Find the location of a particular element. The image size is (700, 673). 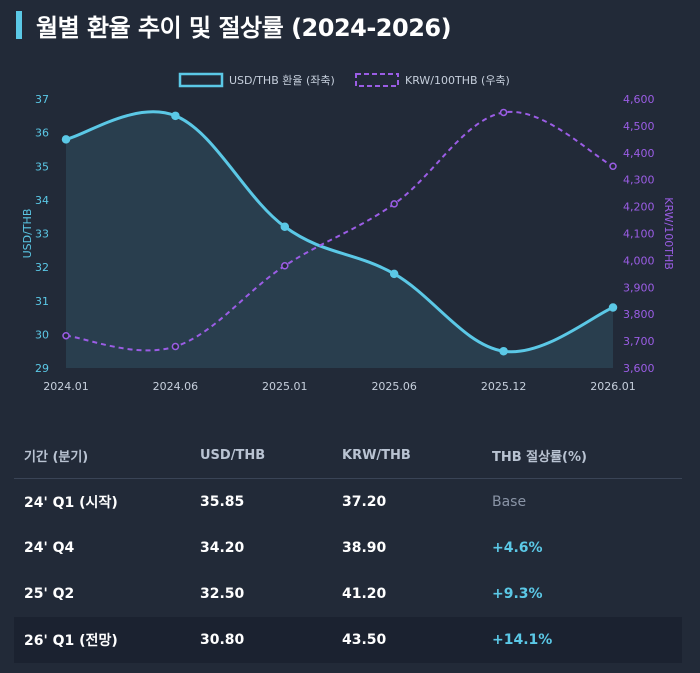

legend-usd-swatch is located at coordinates (201, 80).